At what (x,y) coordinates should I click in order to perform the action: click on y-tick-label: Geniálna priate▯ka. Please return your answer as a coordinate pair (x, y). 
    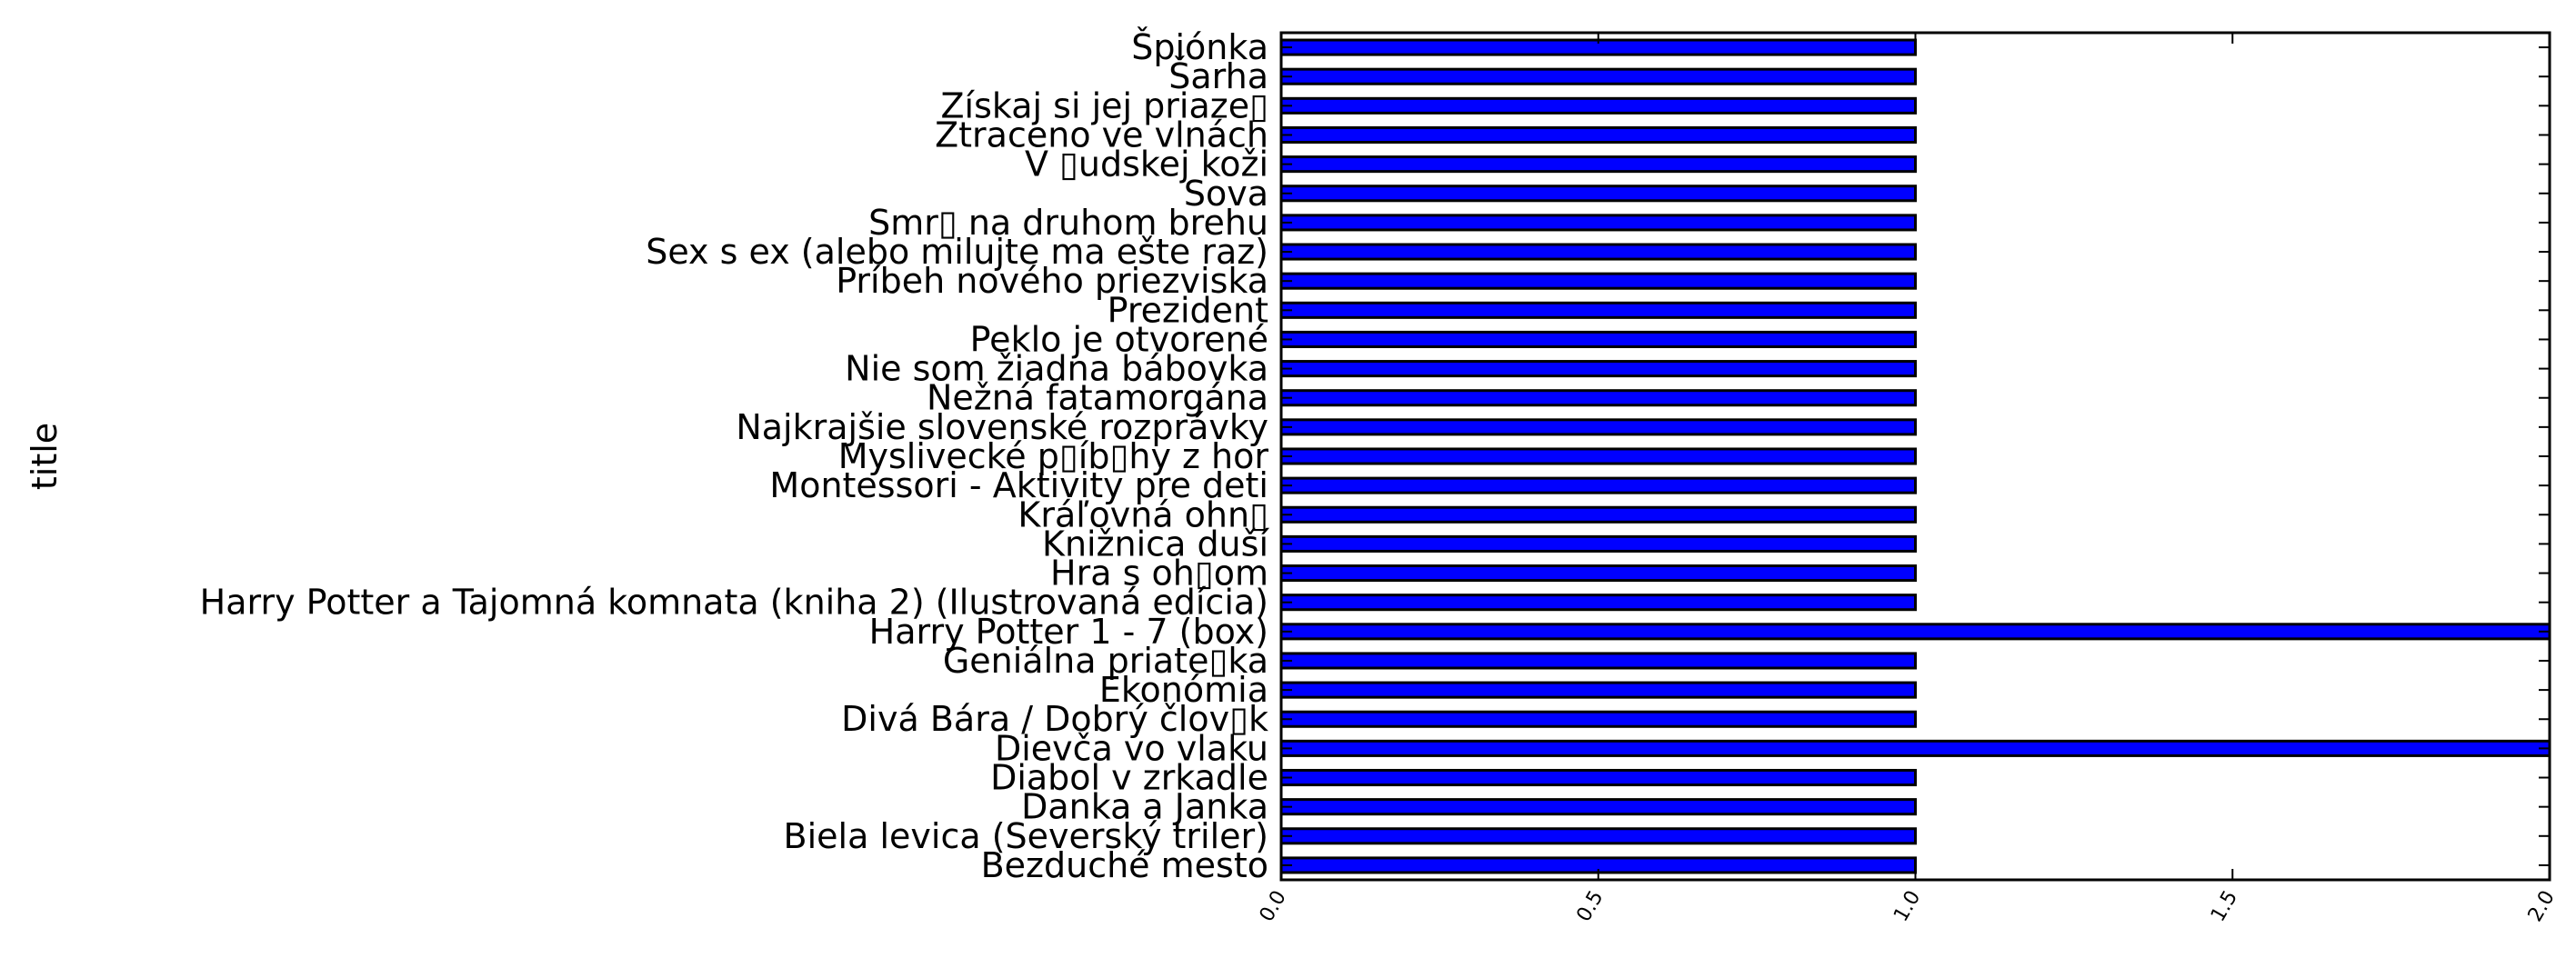
    Looking at the image, I should click on (1105, 661).